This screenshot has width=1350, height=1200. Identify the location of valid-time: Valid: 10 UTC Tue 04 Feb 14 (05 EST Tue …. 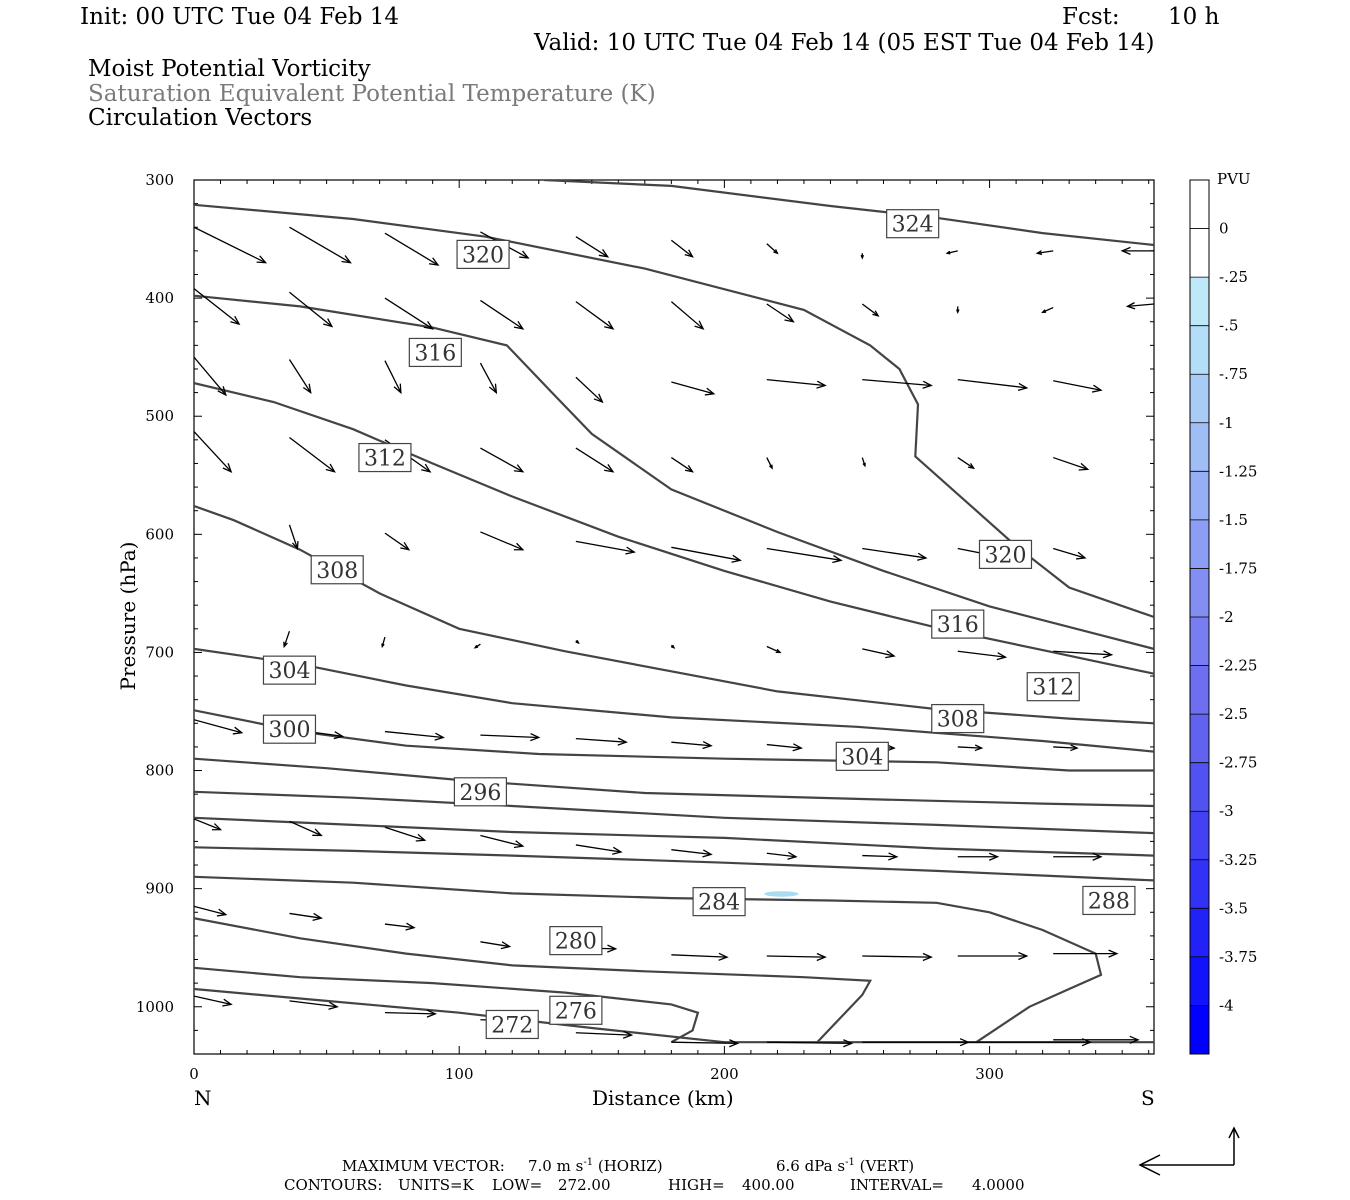
(844, 43).